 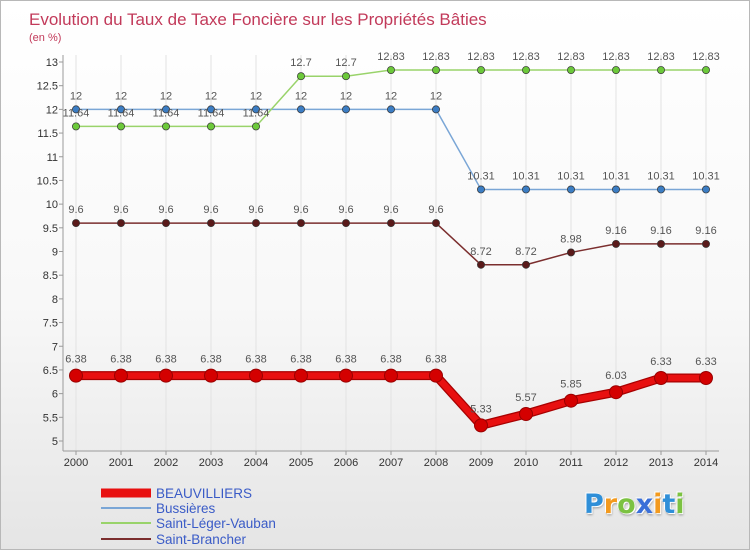 I want to click on x-tick-label: 2009, so click(x=481, y=463).